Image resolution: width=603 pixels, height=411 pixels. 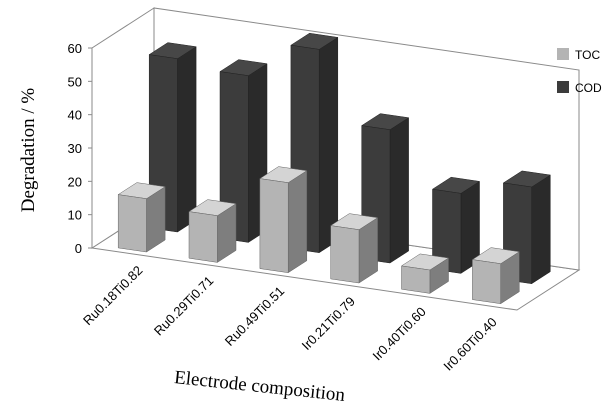 I want to click on x-tick-label: Ir0.21Ti0.79, so click(x=328, y=323).